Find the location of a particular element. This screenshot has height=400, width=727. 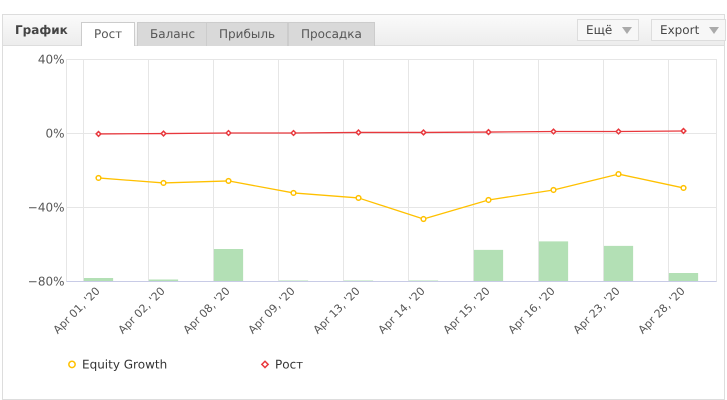

text: Export is located at coordinates (680, 30).